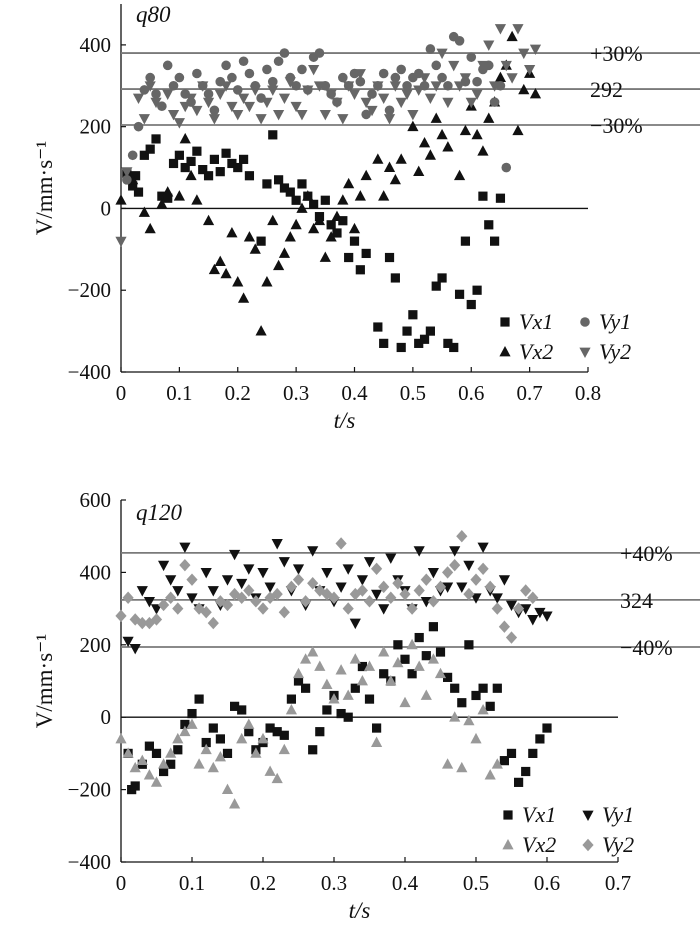  I want to click on x-axis-label: t/s, so click(345, 420).